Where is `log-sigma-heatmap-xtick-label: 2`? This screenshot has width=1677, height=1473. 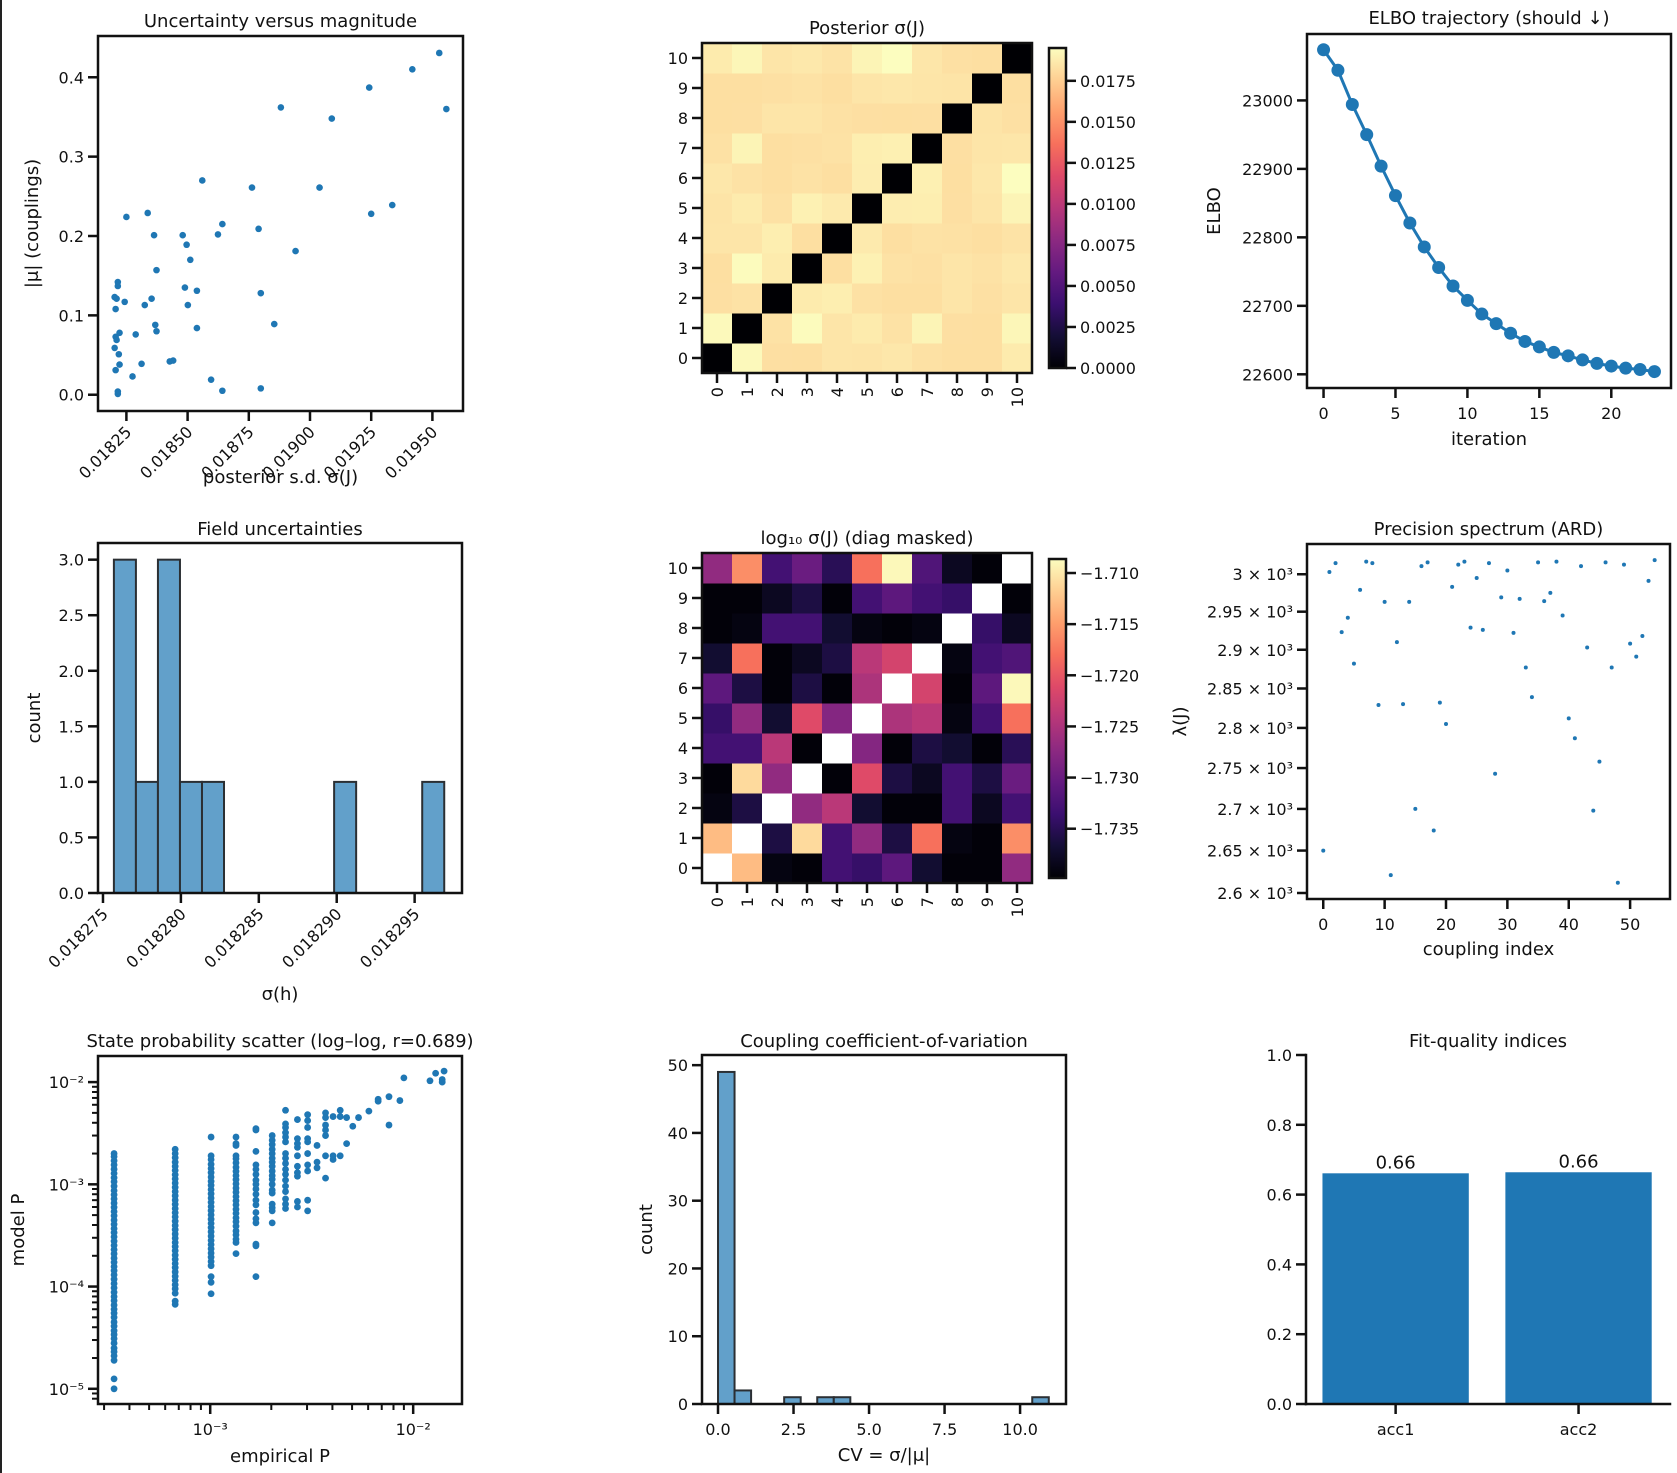
log-sigma-heatmap-xtick-label: 2 is located at coordinates (777, 902).